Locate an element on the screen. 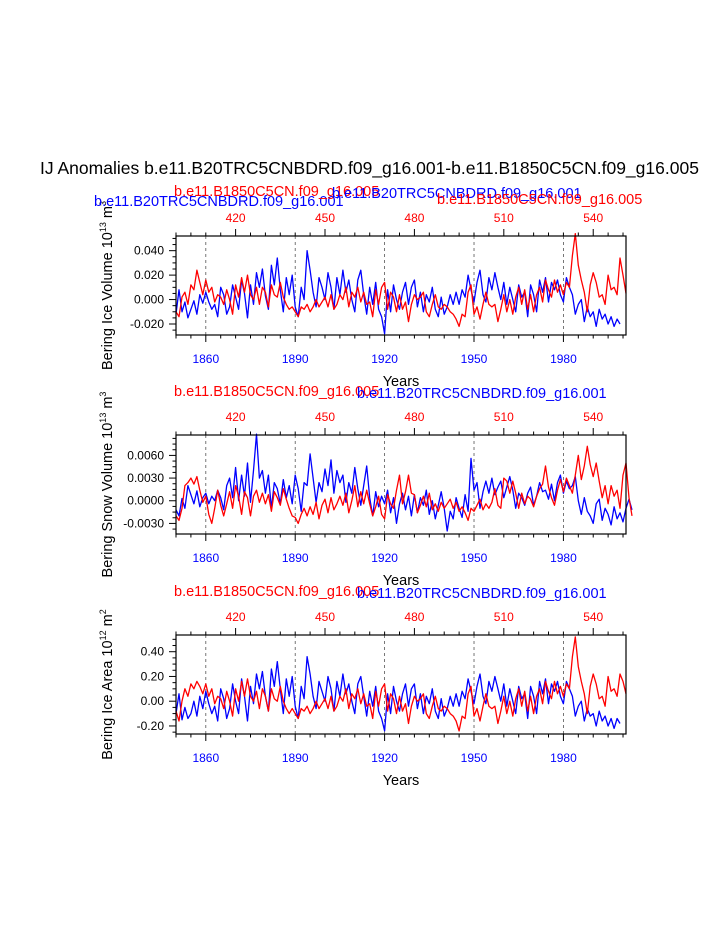  y-tick-label: 0.0000 is located at coordinates (145, 501).